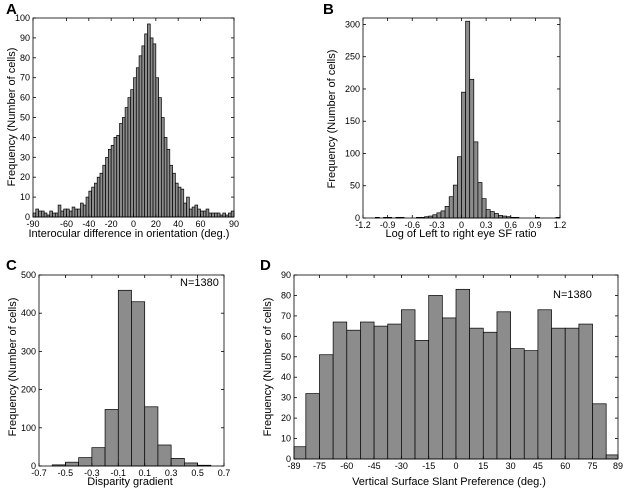 This screenshot has width=624, height=489. I want to click on bars-group, so click(467, 119).